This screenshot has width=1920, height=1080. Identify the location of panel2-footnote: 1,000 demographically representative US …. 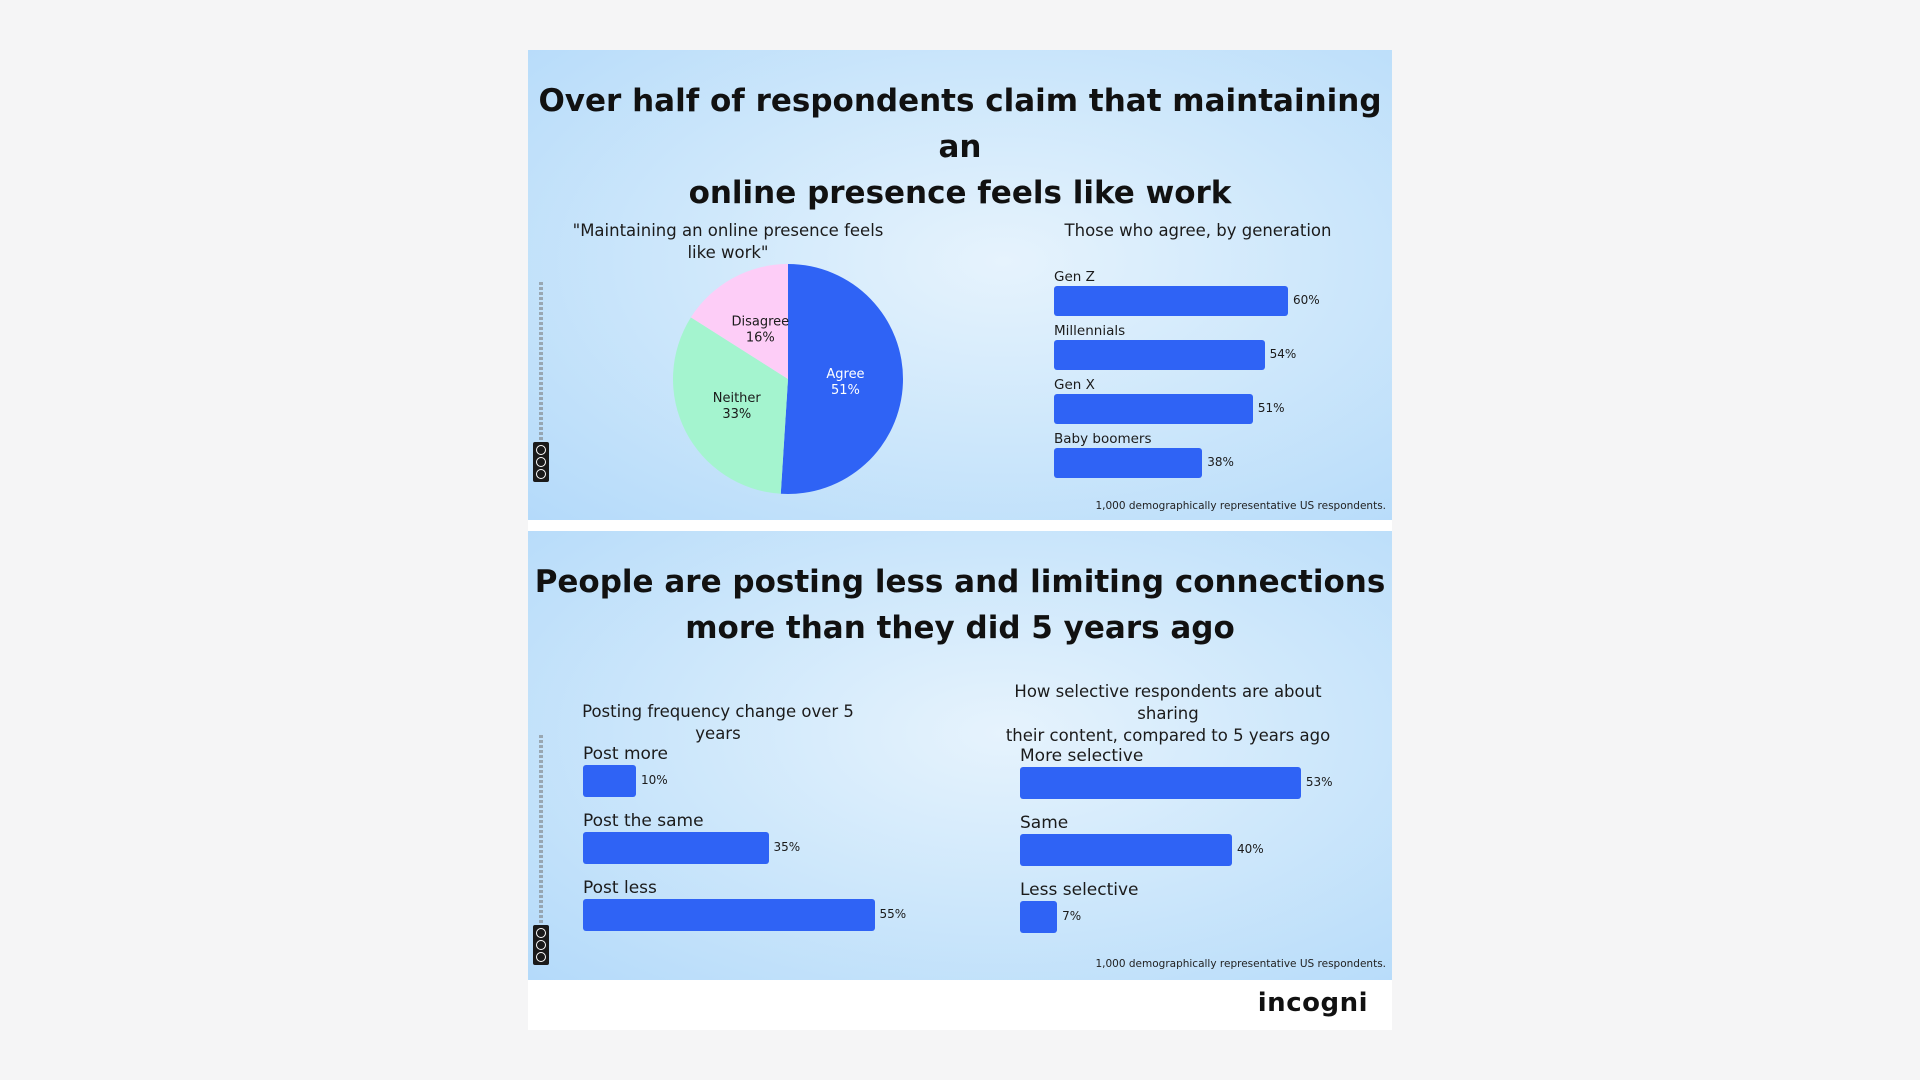
(1240, 964).